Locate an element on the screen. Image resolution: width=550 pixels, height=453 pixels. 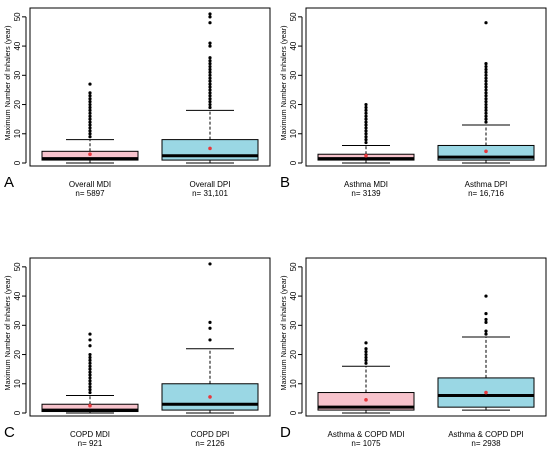
sample-size-label: n= 5897 is located at coordinates (90, 193).